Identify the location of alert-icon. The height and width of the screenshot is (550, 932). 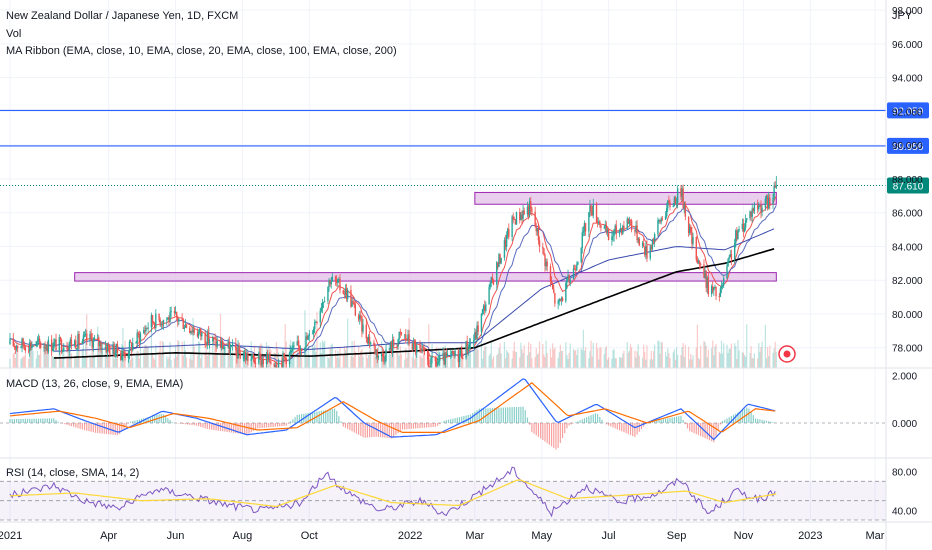
(787, 354).